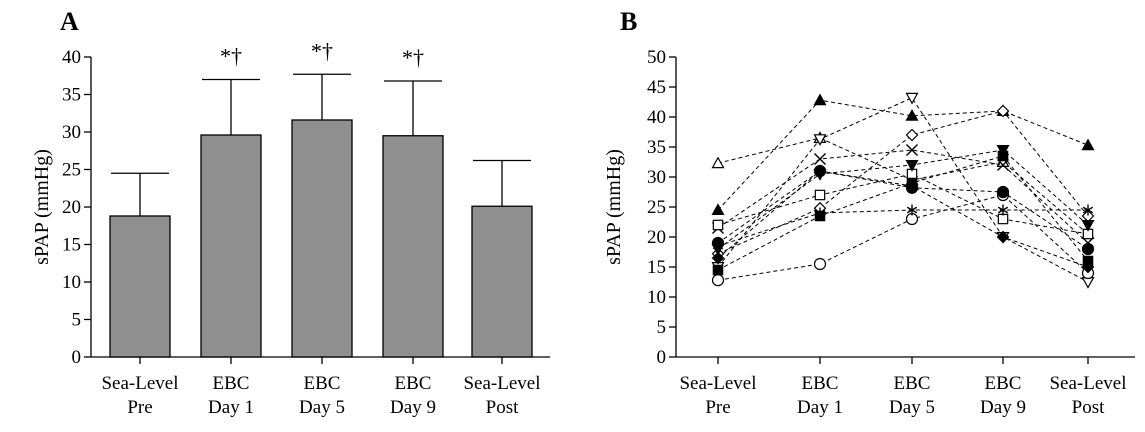 The height and width of the screenshot is (432, 1145). Describe the element at coordinates (71, 95) in the screenshot. I see `panel-a-y-tick-label: 35` at that location.